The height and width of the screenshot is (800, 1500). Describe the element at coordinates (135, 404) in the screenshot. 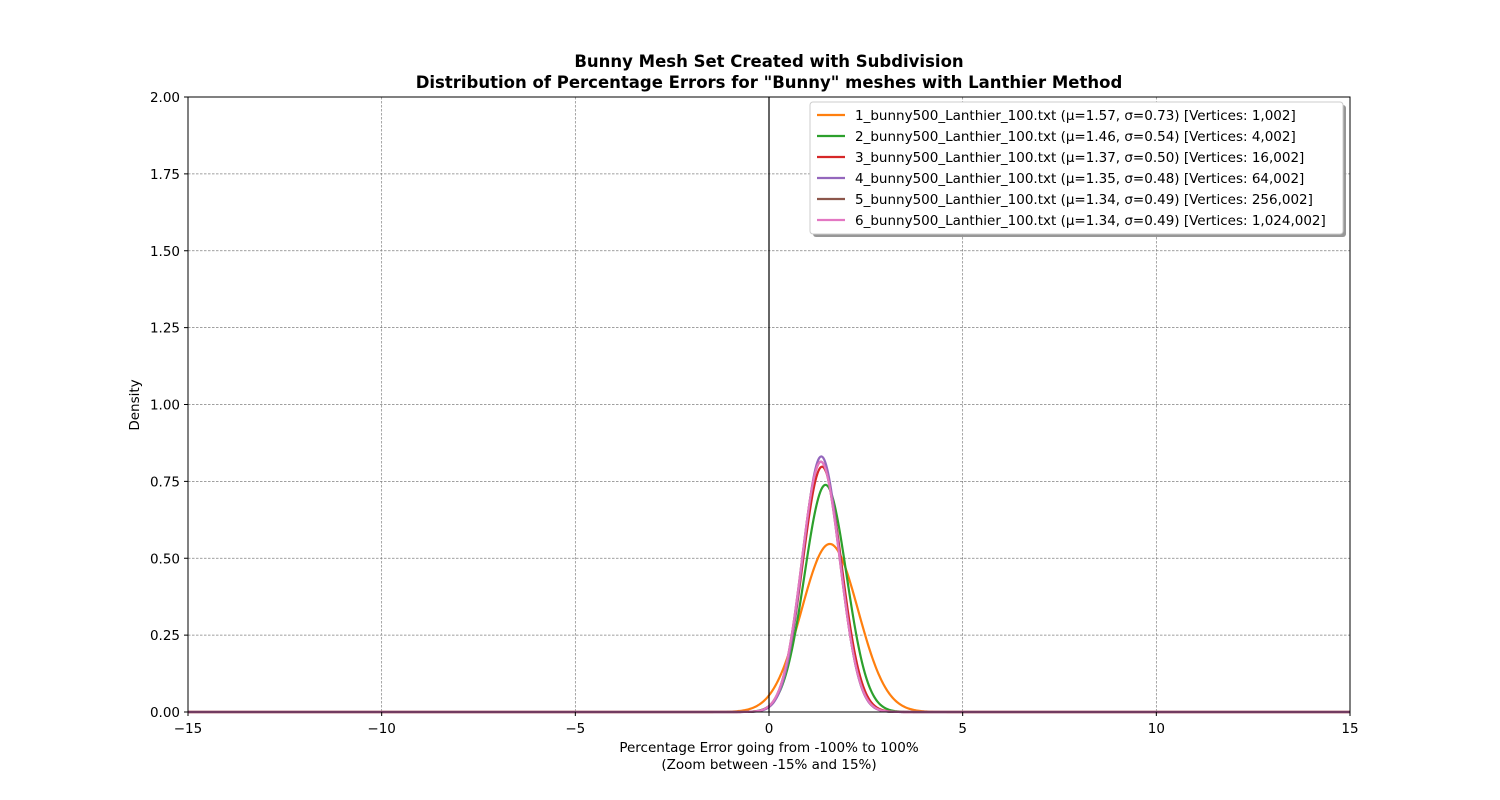

I see `y-axis-label: Density` at that location.